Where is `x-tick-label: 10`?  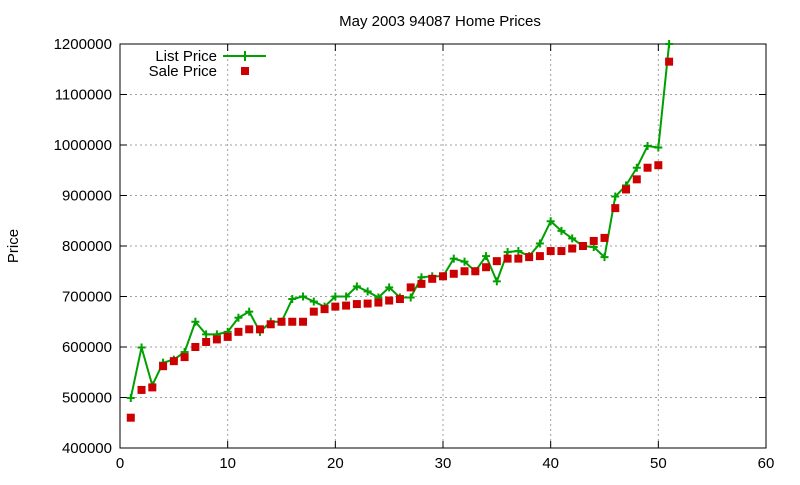 x-tick-label: 10 is located at coordinates (227, 463).